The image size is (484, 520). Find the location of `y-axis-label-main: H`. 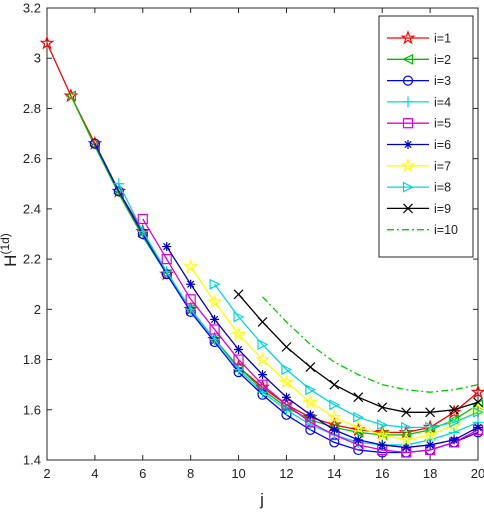

y-axis-label-main: H is located at coordinates (10, 261).